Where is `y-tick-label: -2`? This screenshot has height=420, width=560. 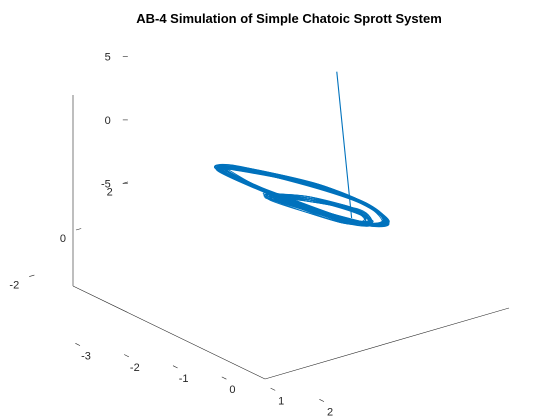
y-tick-label: -2 is located at coordinates (14, 286).